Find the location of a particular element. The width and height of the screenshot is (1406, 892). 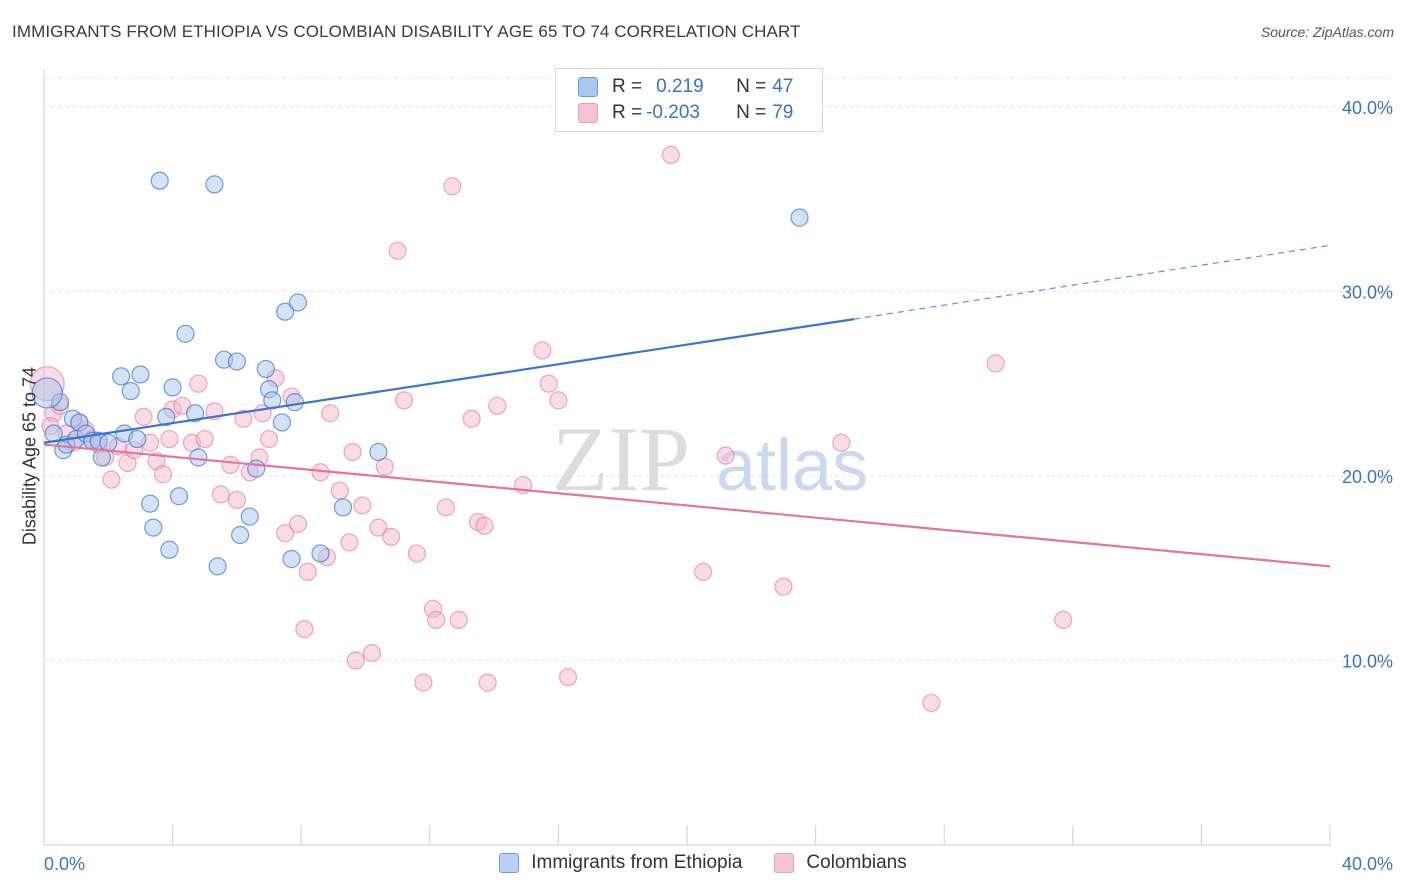

correlation-legend: R = 0.219 N = 47 R = -0.203 N = 79 is located at coordinates (689, 100).